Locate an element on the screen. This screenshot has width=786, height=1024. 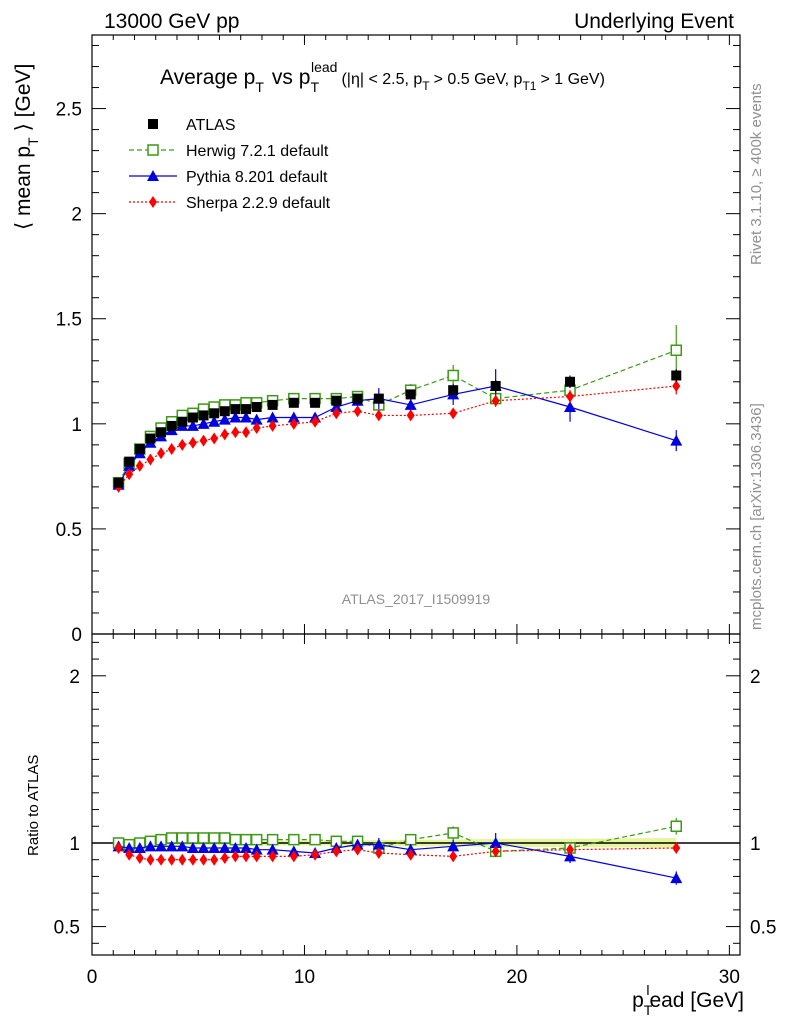
title-main-sub: T is located at coordinates (259, 87).